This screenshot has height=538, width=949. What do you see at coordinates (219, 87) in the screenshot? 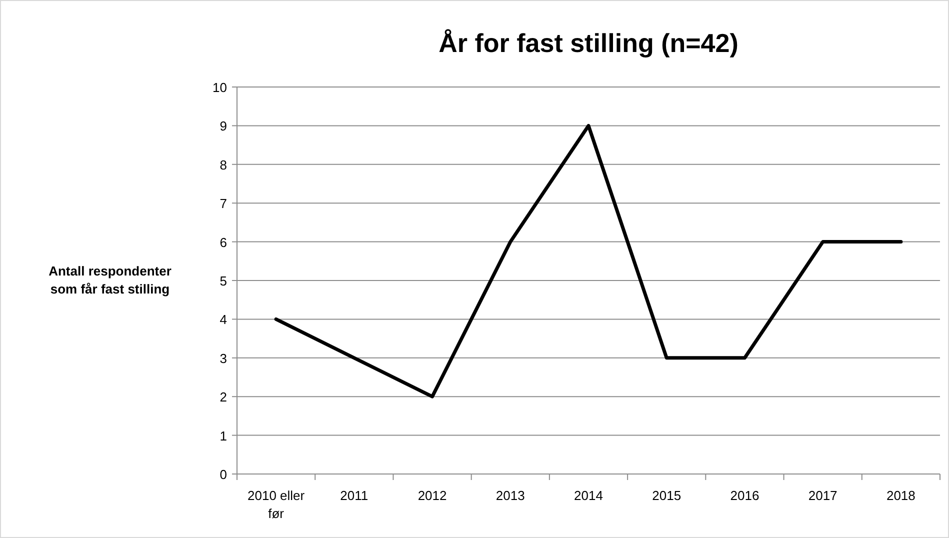
I see `y-tick-label: 10` at bounding box center [219, 87].